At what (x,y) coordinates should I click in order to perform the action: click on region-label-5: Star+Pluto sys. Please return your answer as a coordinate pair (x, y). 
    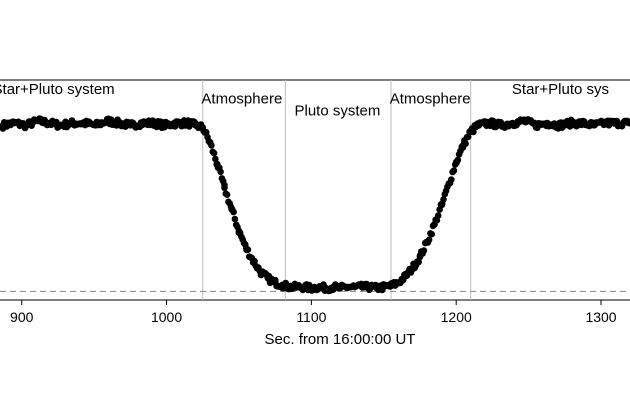
    Looking at the image, I should click on (560, 89).